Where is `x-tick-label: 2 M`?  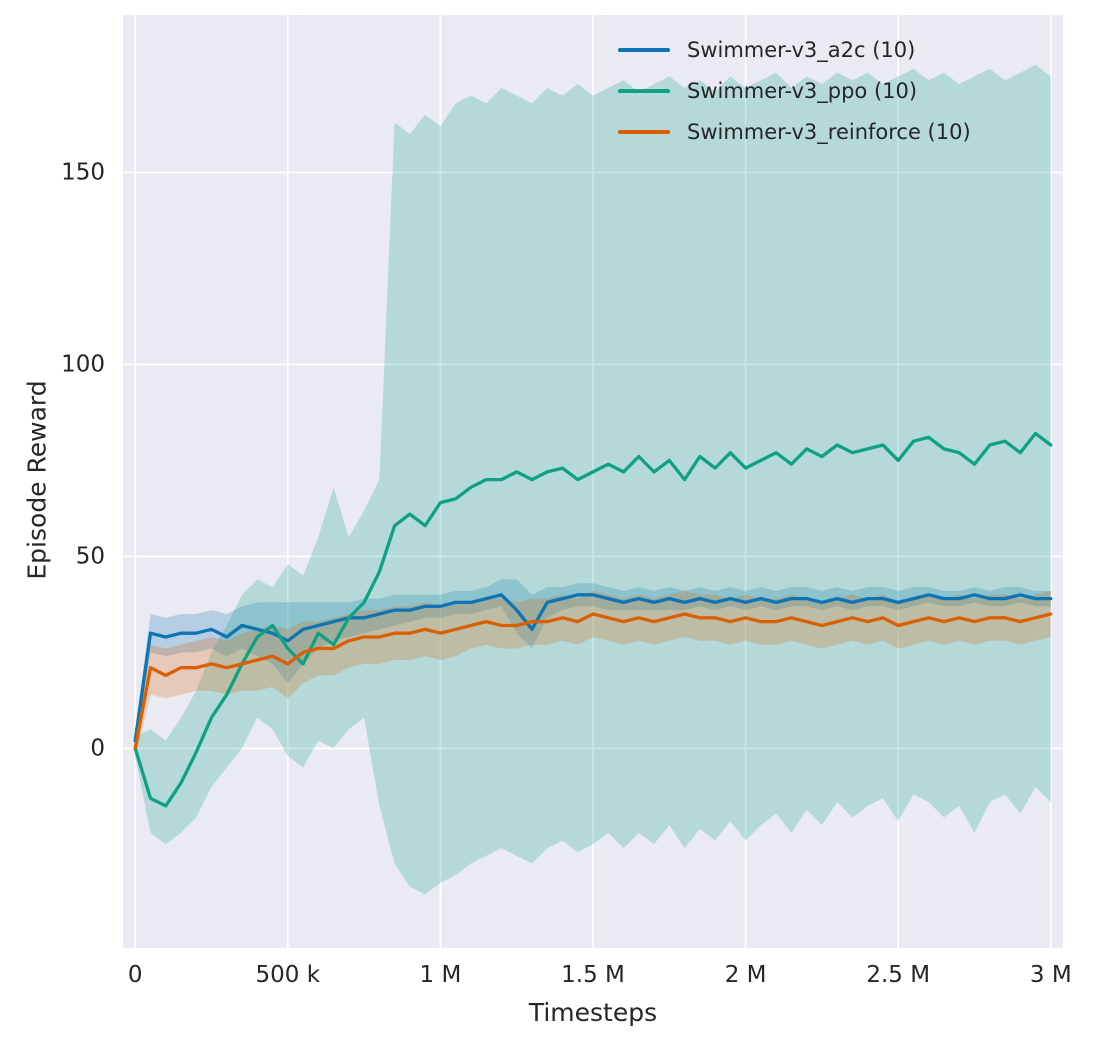
x-tick-label: 2 M is located at coordinates (746, 975).